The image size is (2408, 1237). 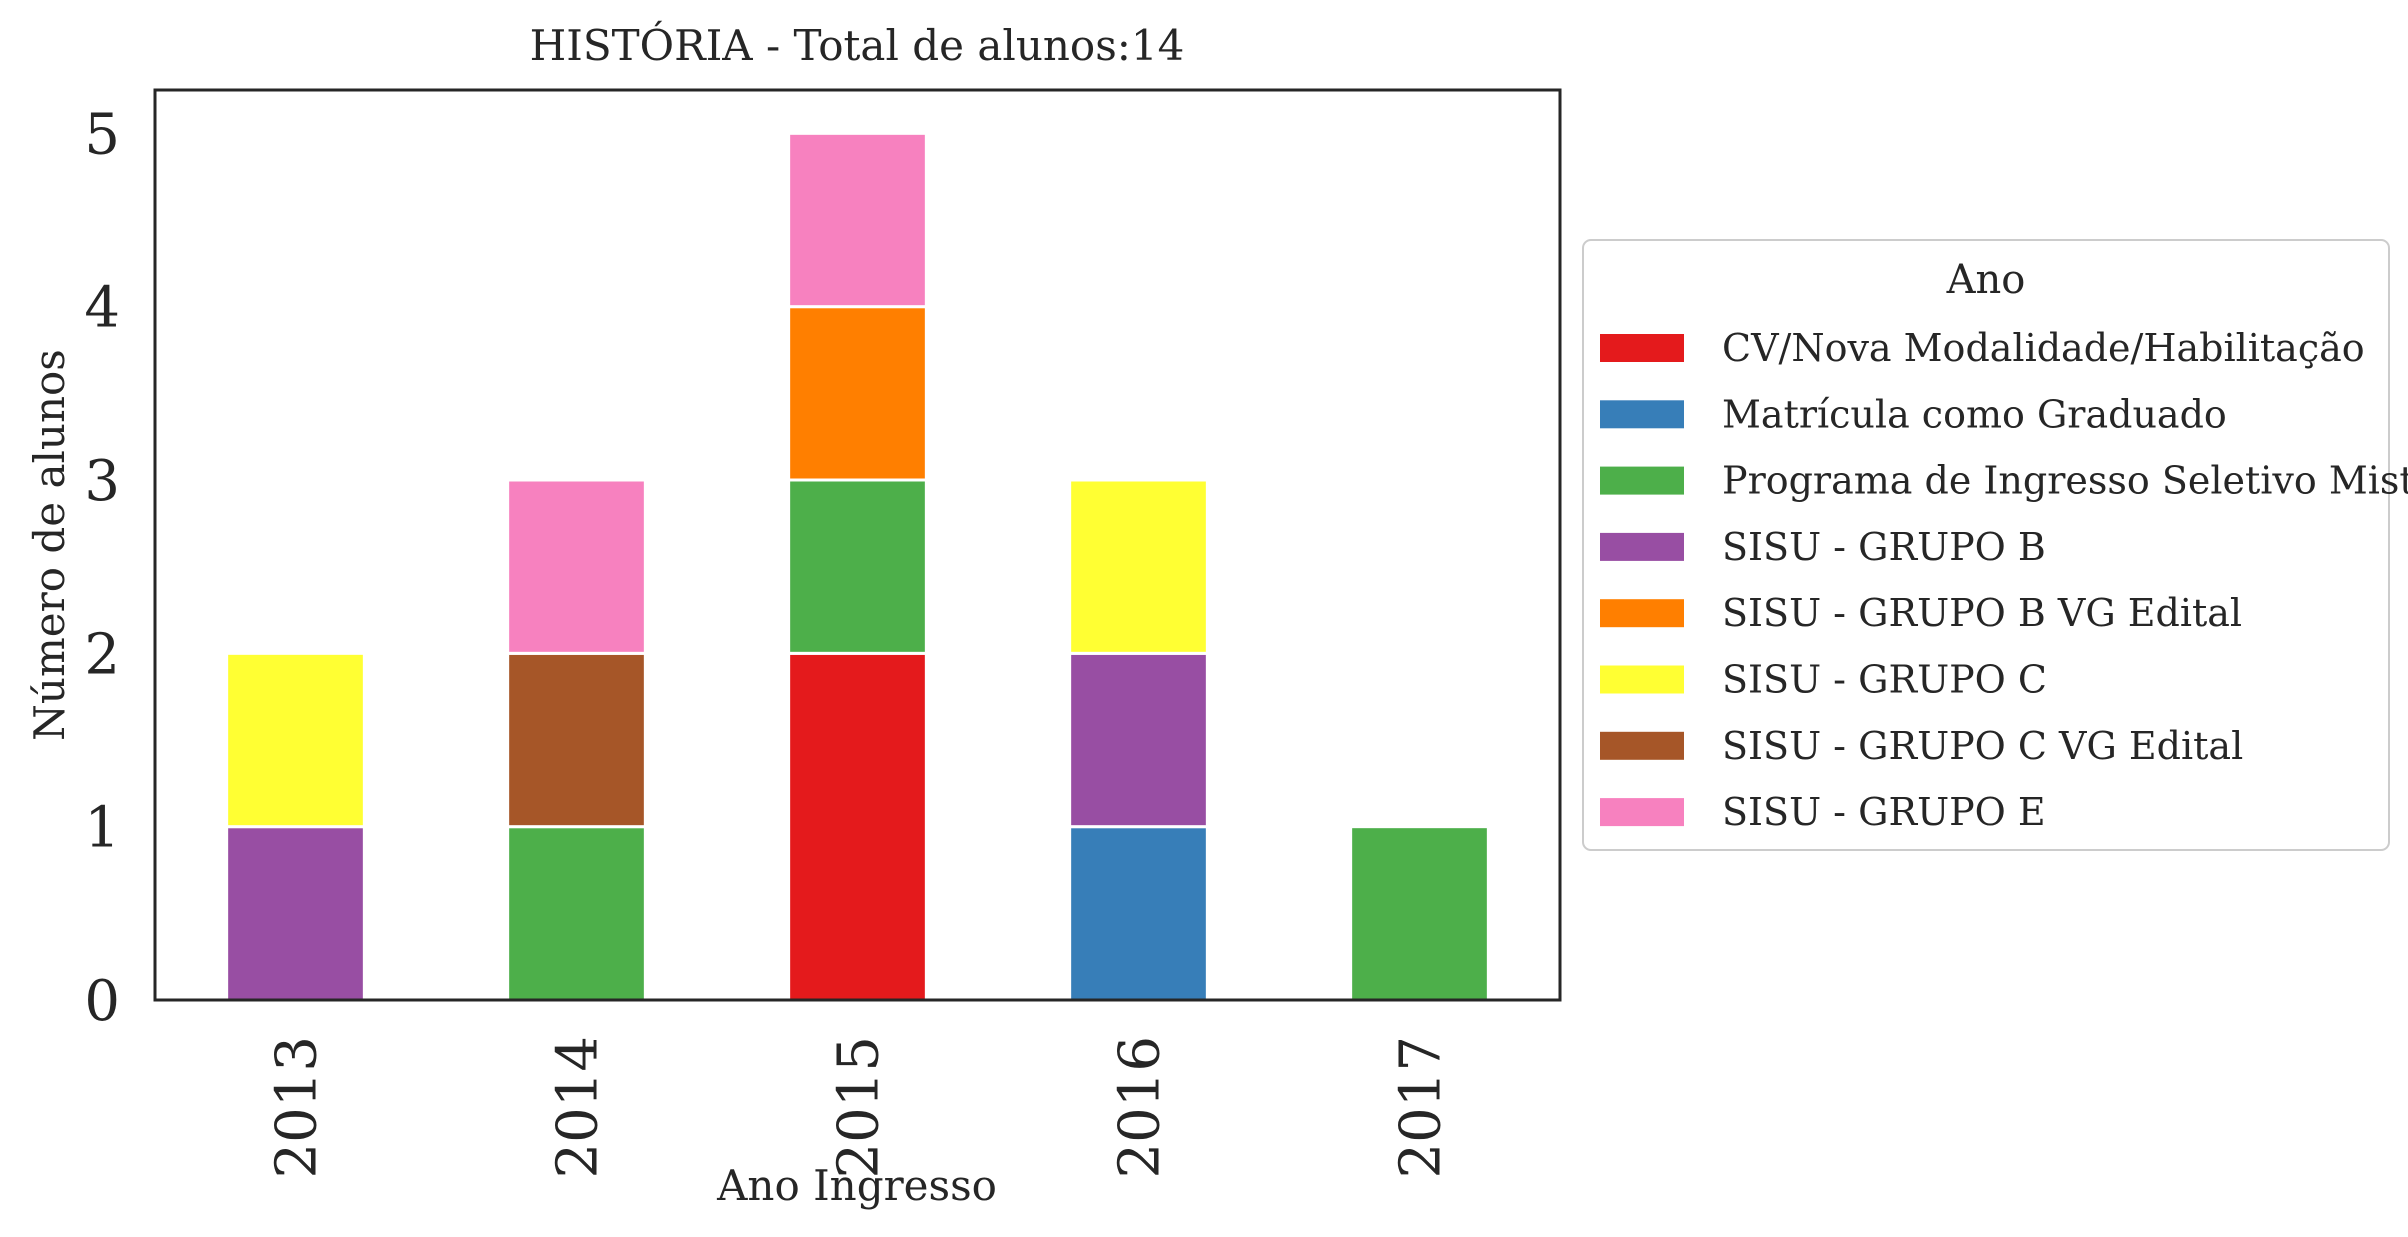 What do you see at coordinates (1884, 680) in the screenshot?
I see `legend-label-5: SISU - GRUPO C` at bounding box center [1884, 680].